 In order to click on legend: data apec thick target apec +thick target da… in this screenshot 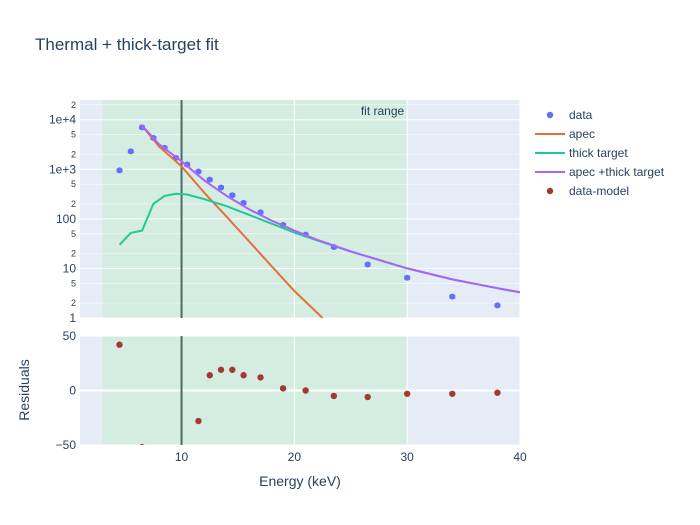, I will do `click(600, 153)`.